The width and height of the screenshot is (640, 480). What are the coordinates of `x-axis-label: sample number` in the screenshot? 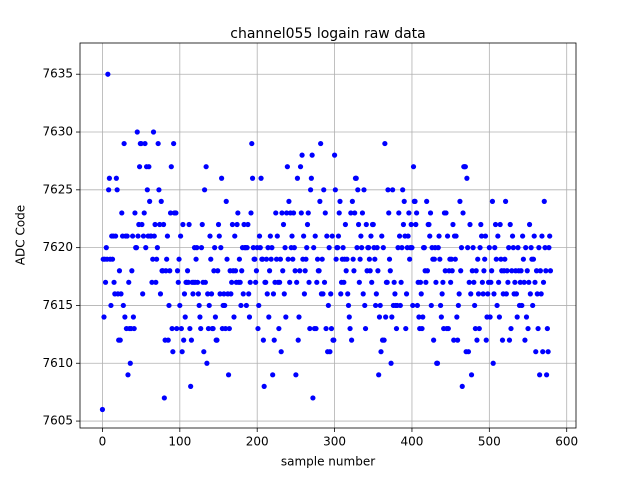 It's located at (328, 462).